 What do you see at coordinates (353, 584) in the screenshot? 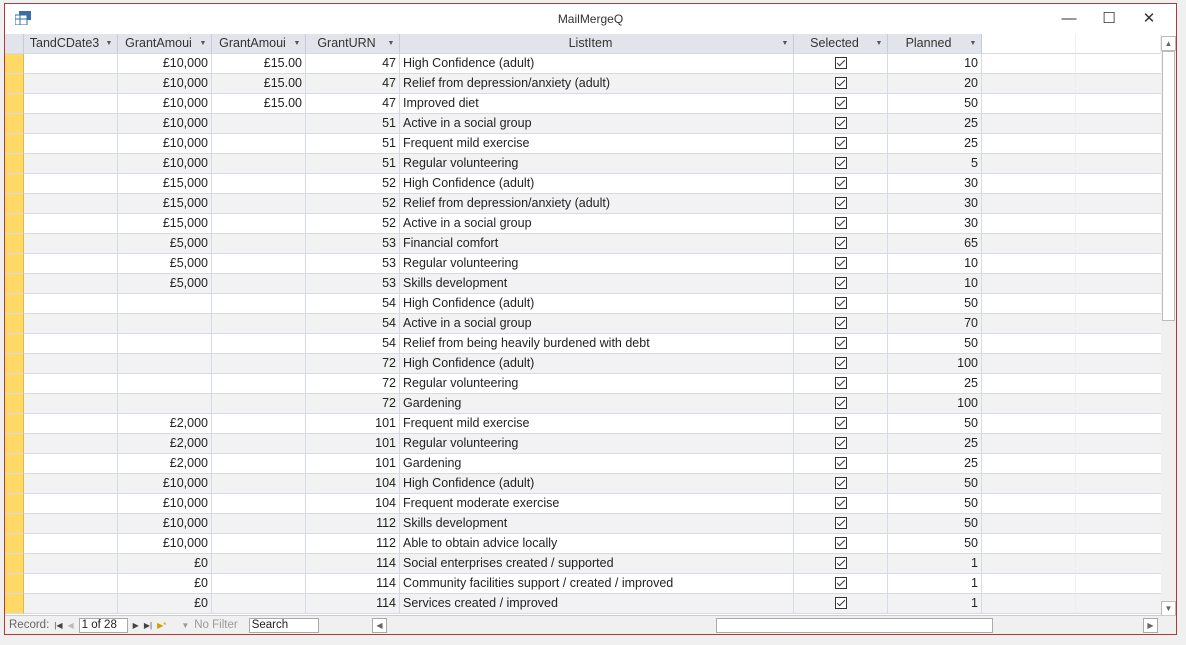
I see `cell-granturn: 114` at bounding box center [353, 584].